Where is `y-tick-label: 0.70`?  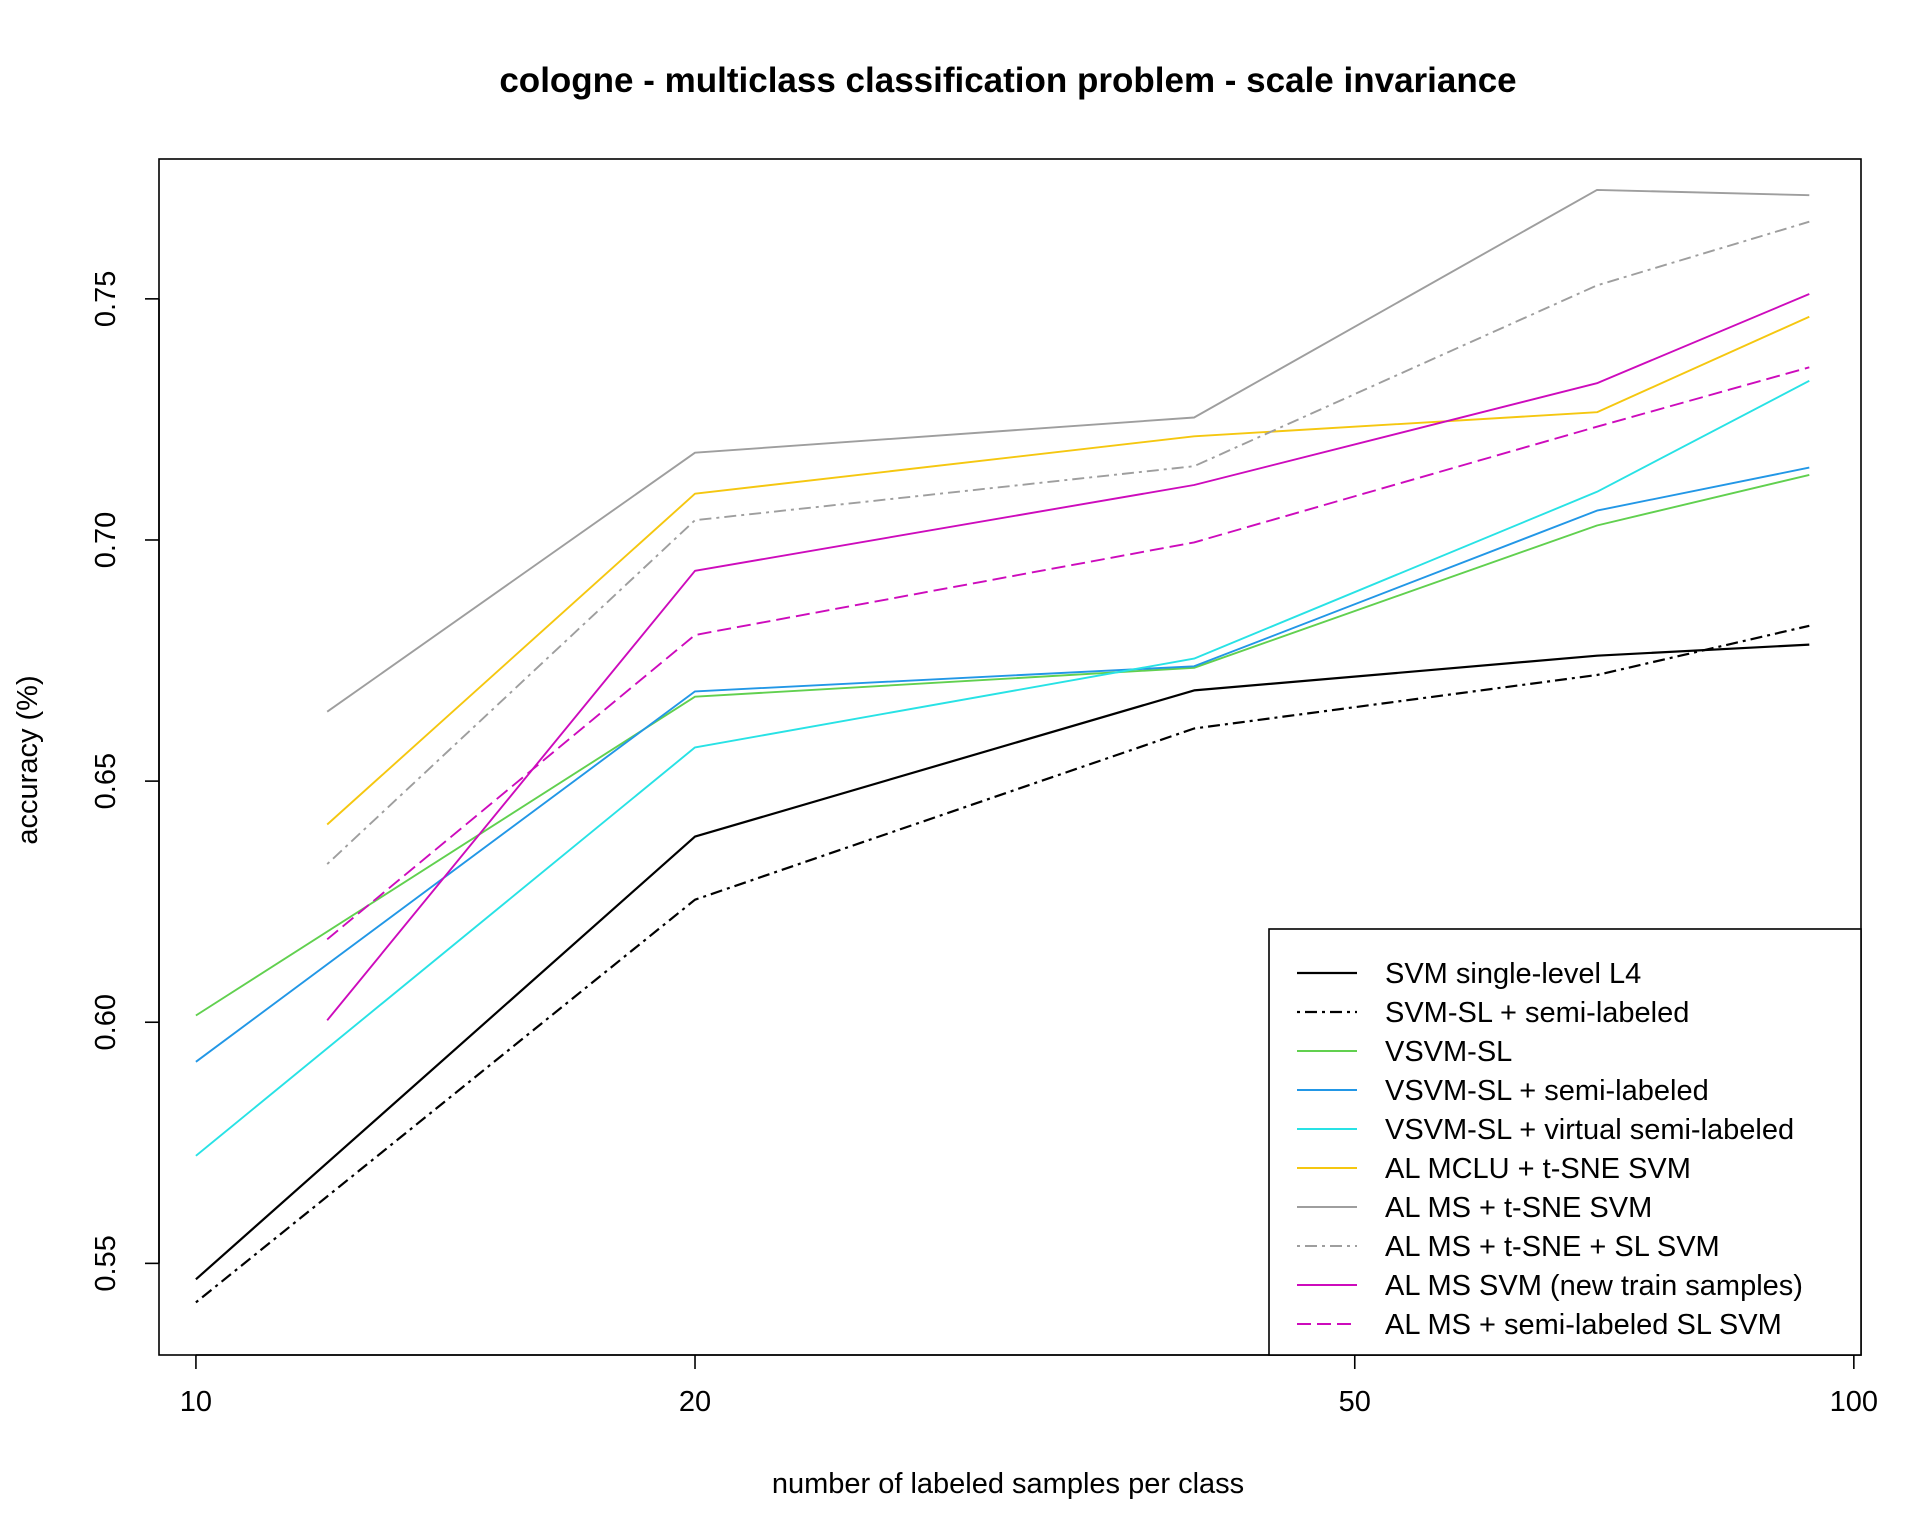 y-tick-label: 0.70 is located at coordinates (106, 540).